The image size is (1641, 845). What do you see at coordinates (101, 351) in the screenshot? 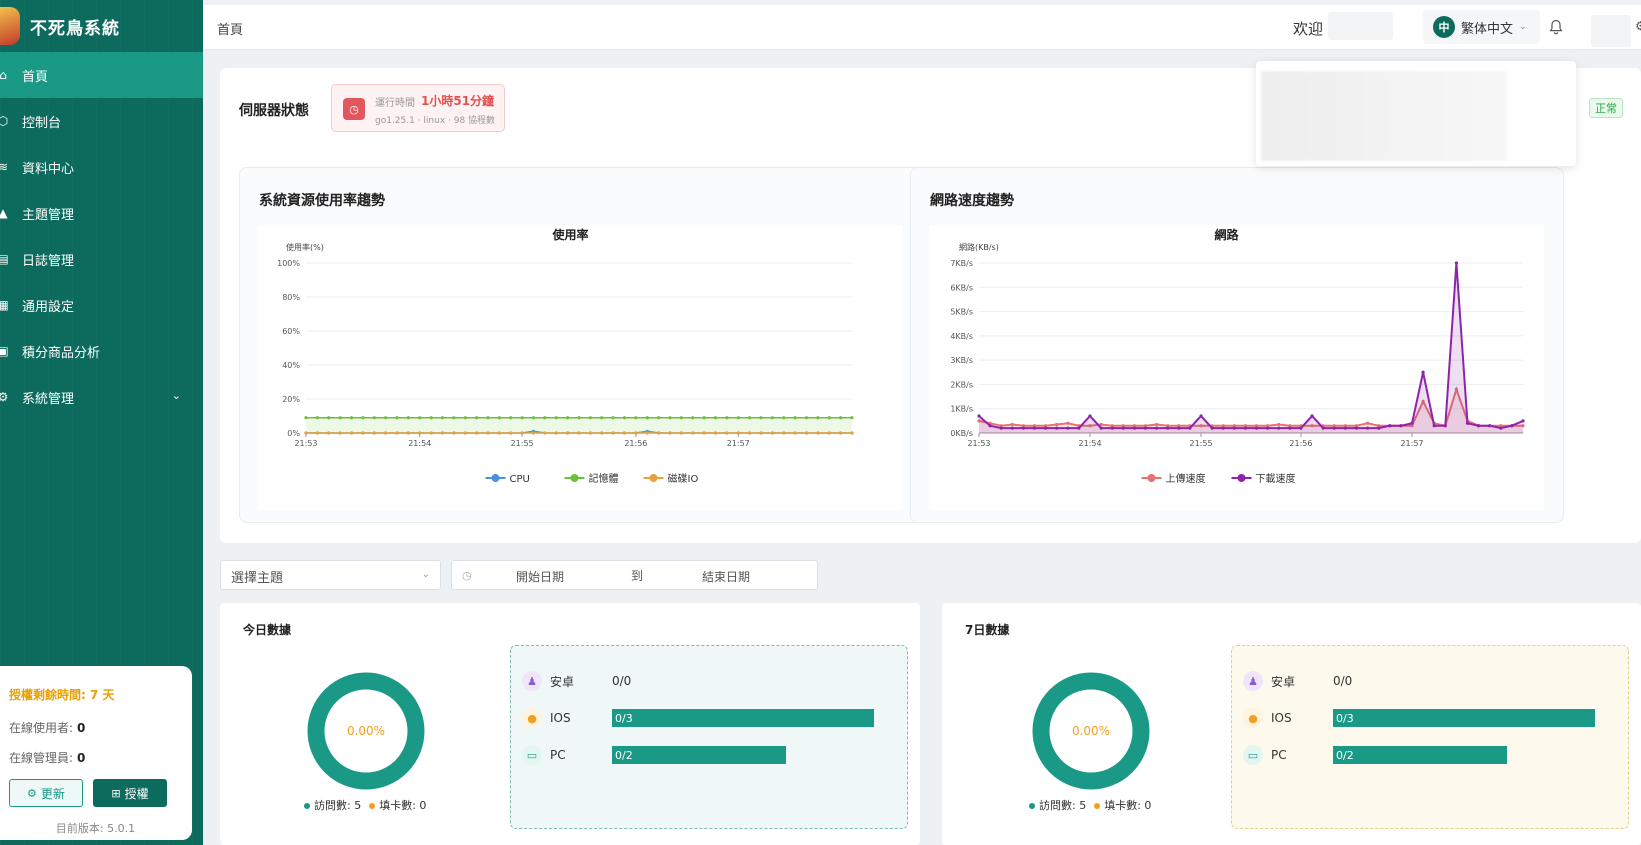
I see `sidebar-item-points-analysis: ▣ 積分商品分析` at bounding box center [101, 351].